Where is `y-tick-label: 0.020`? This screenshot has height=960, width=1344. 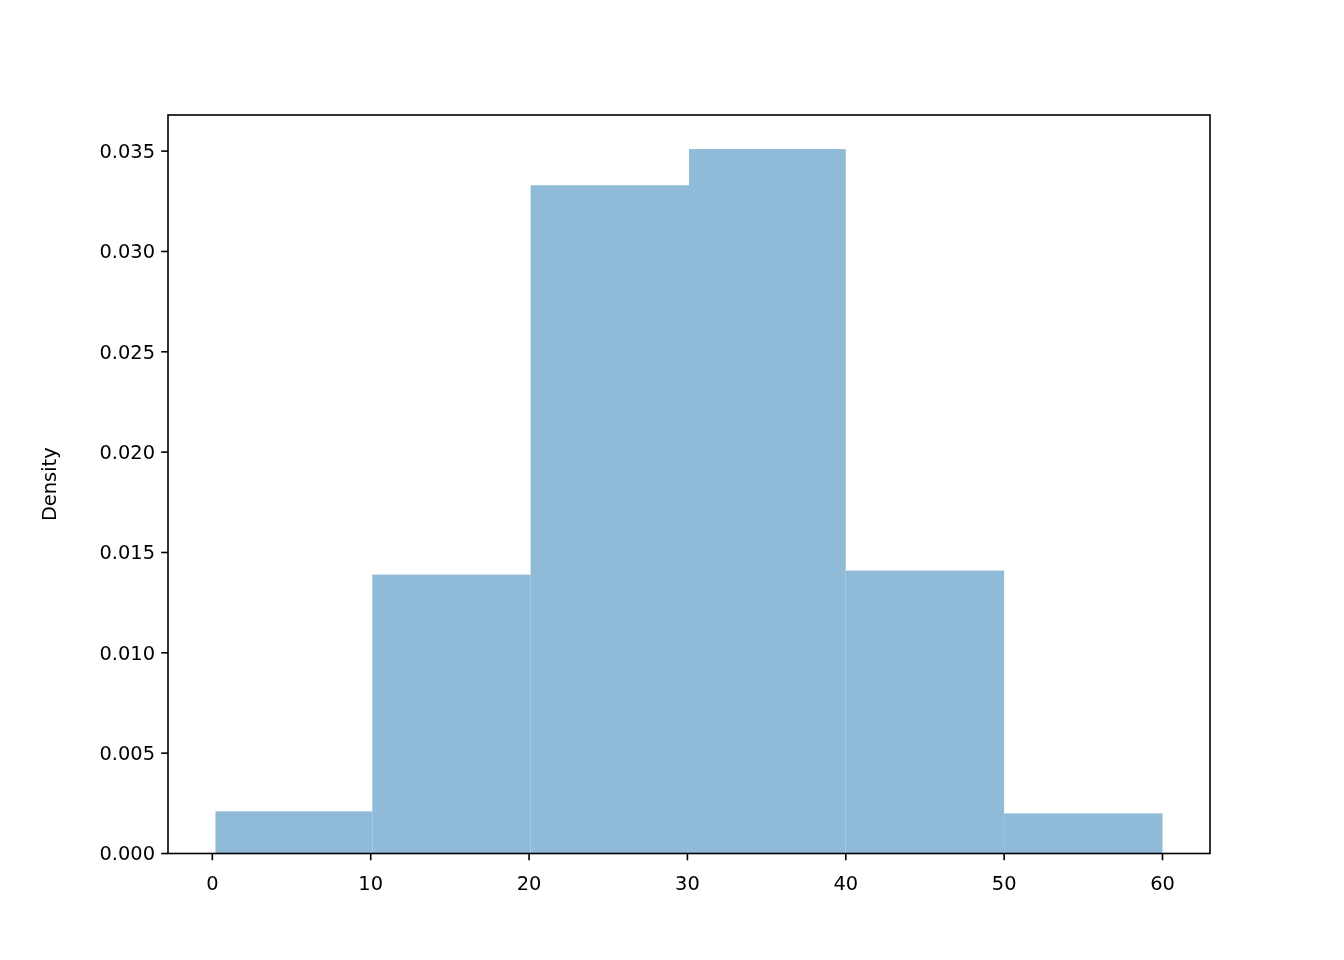 y-tick-label: 0.020 is located at coordinates (127, 452).